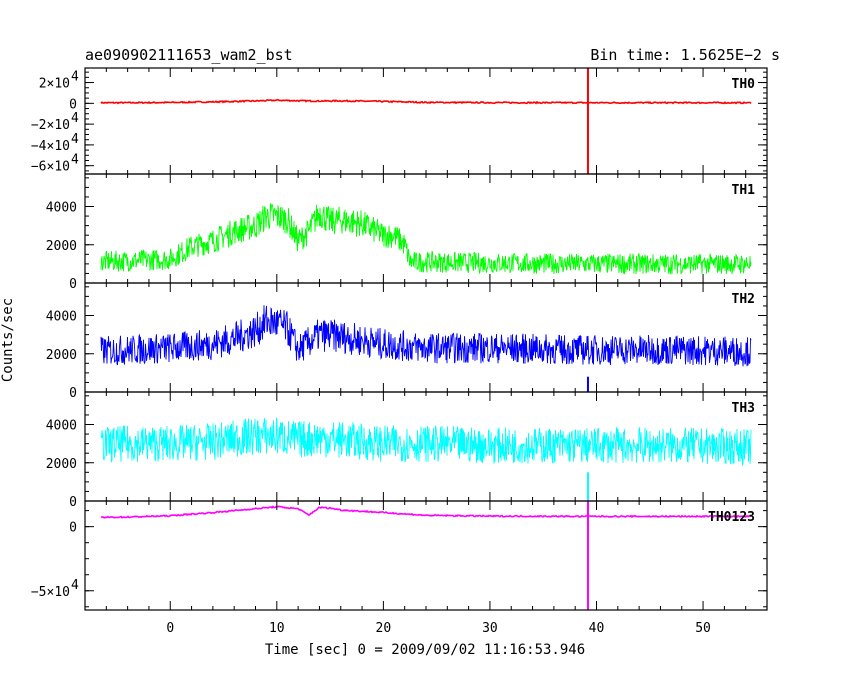  I want to click on observation-id-title: ae090902111653_wam2_bst, so click(189, 55).